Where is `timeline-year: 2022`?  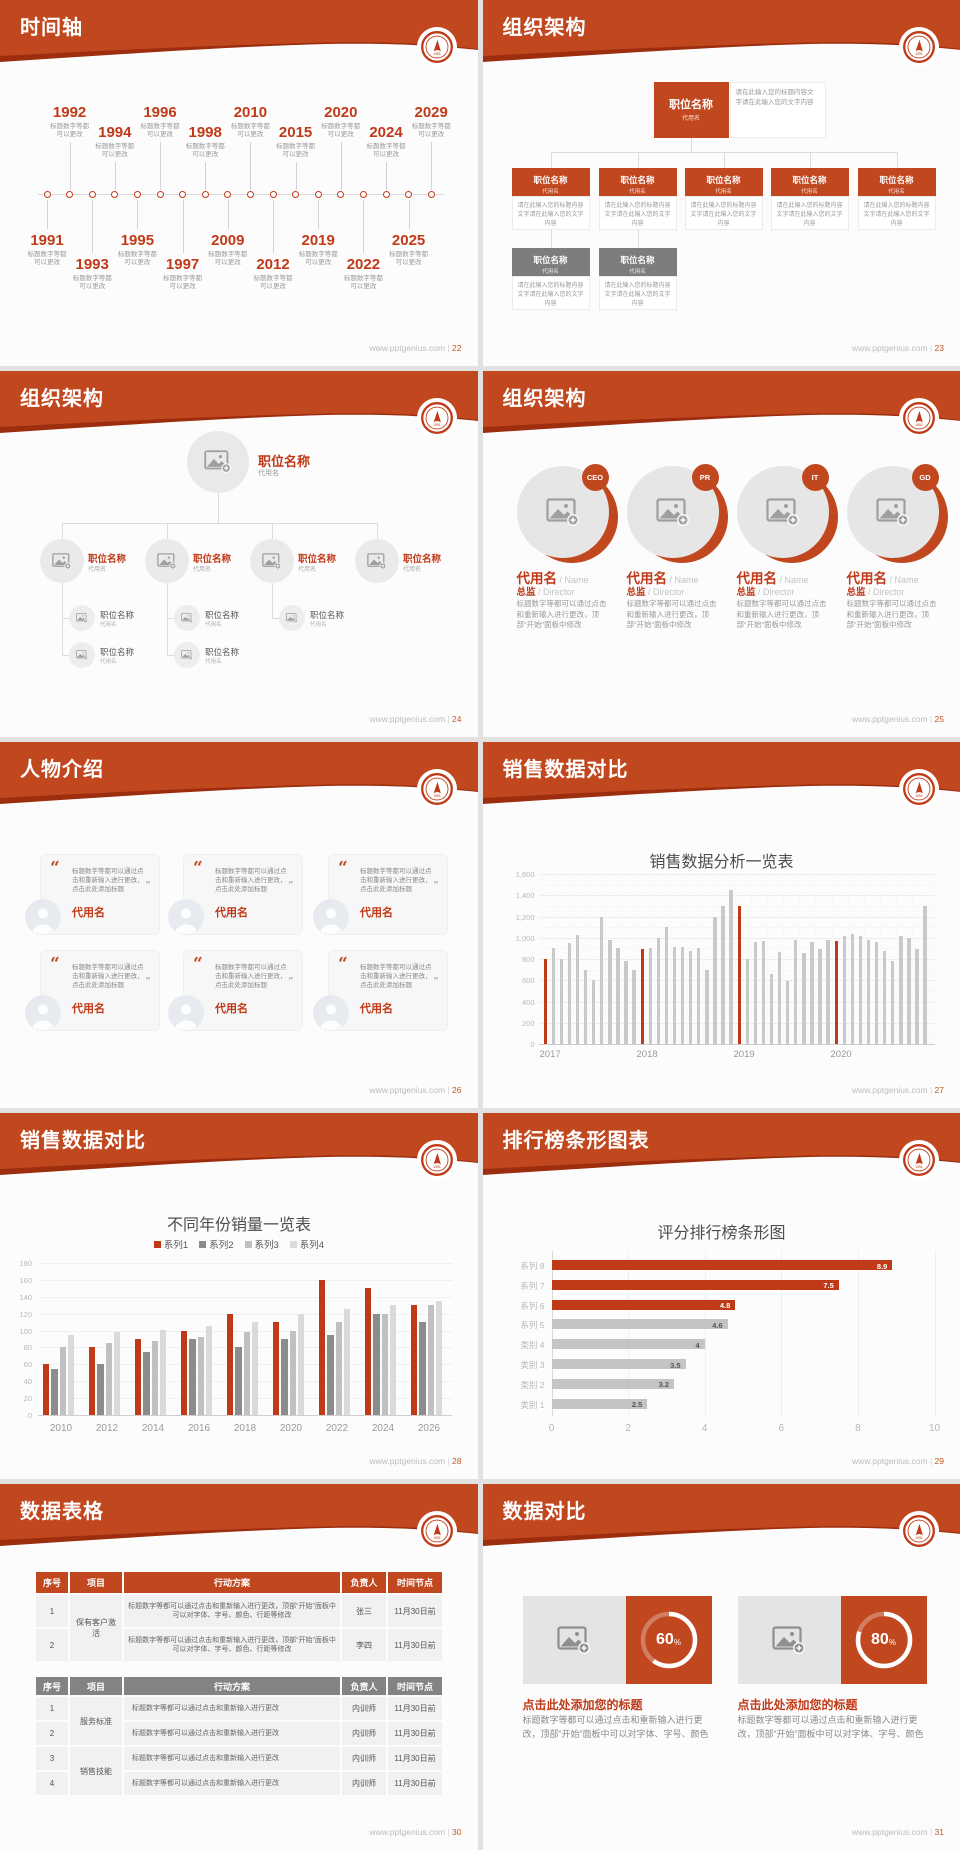 timeline-year: 2022 is located at coordinates (363, 264).